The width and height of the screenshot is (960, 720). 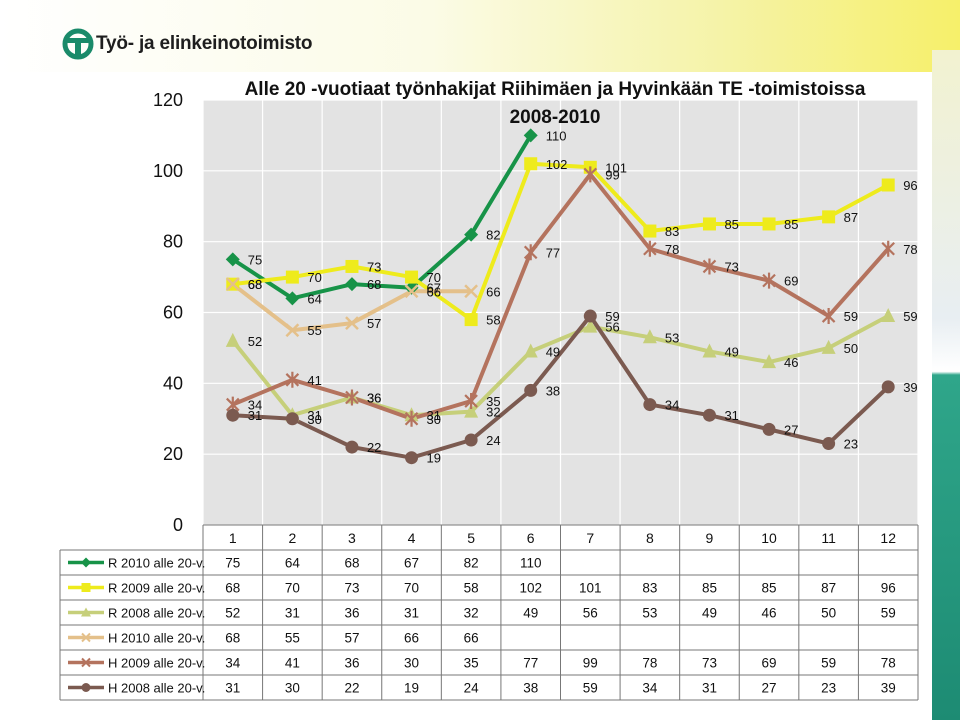 I want to click on data-label: 70, so click(x=314, y=277).